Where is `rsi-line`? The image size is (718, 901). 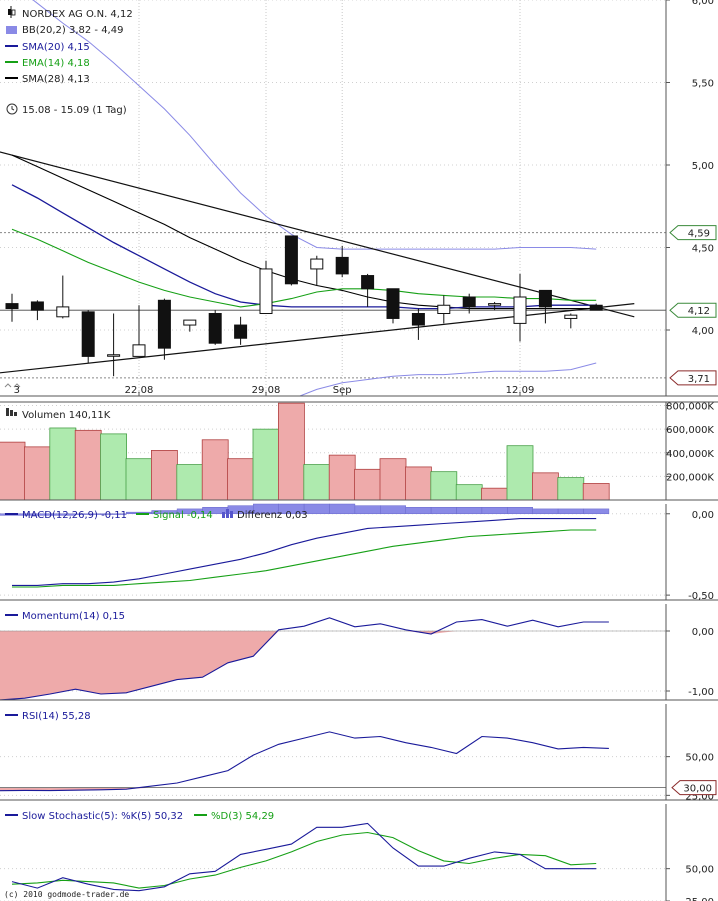
rsi-line is located at coordinates (304, 761).